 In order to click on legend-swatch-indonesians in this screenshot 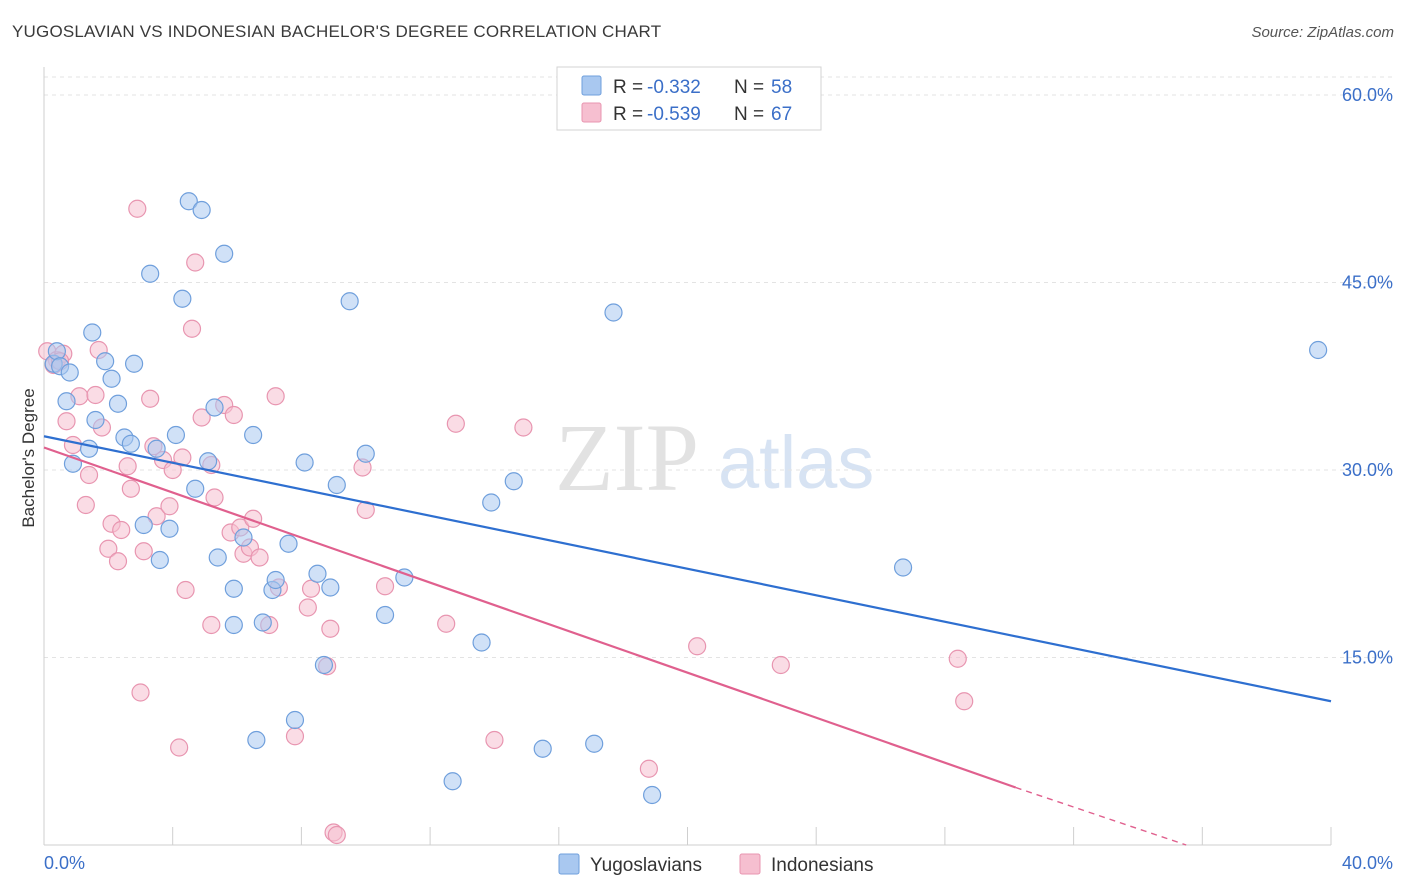, I will do `click(750, 864)`.